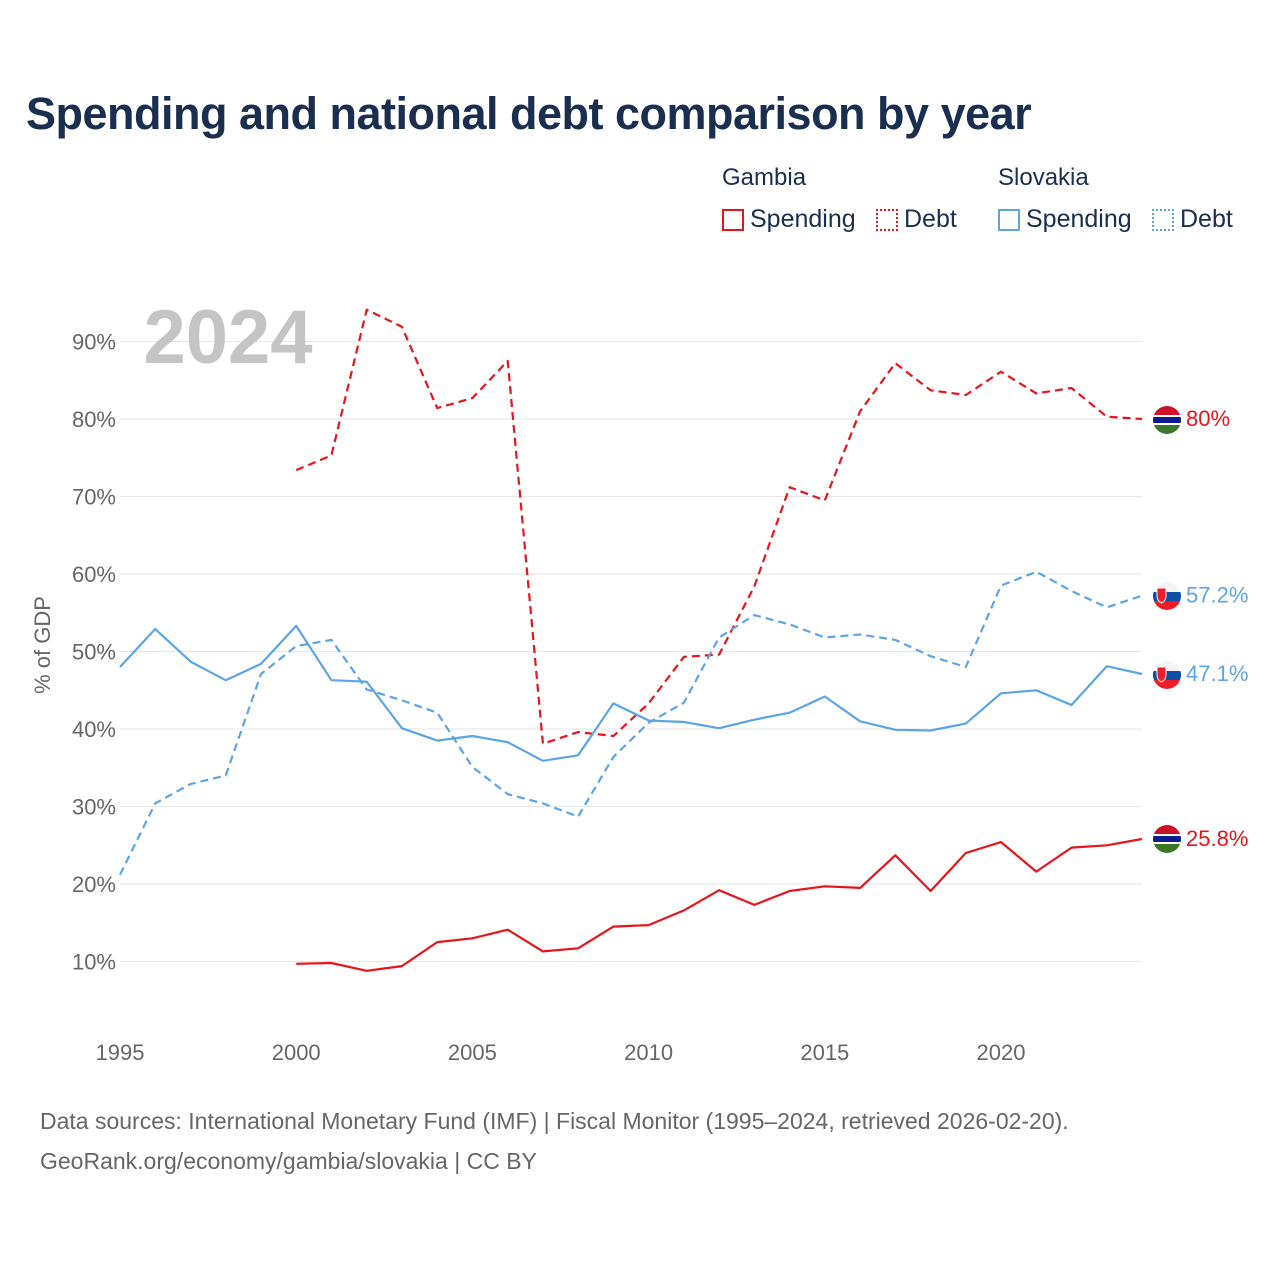 The width and height of the screenshot is (1280, 1280). Describe the element at coordinates (94, 962) in the screenshot. I see `y-tick-label: 10%` at that location.